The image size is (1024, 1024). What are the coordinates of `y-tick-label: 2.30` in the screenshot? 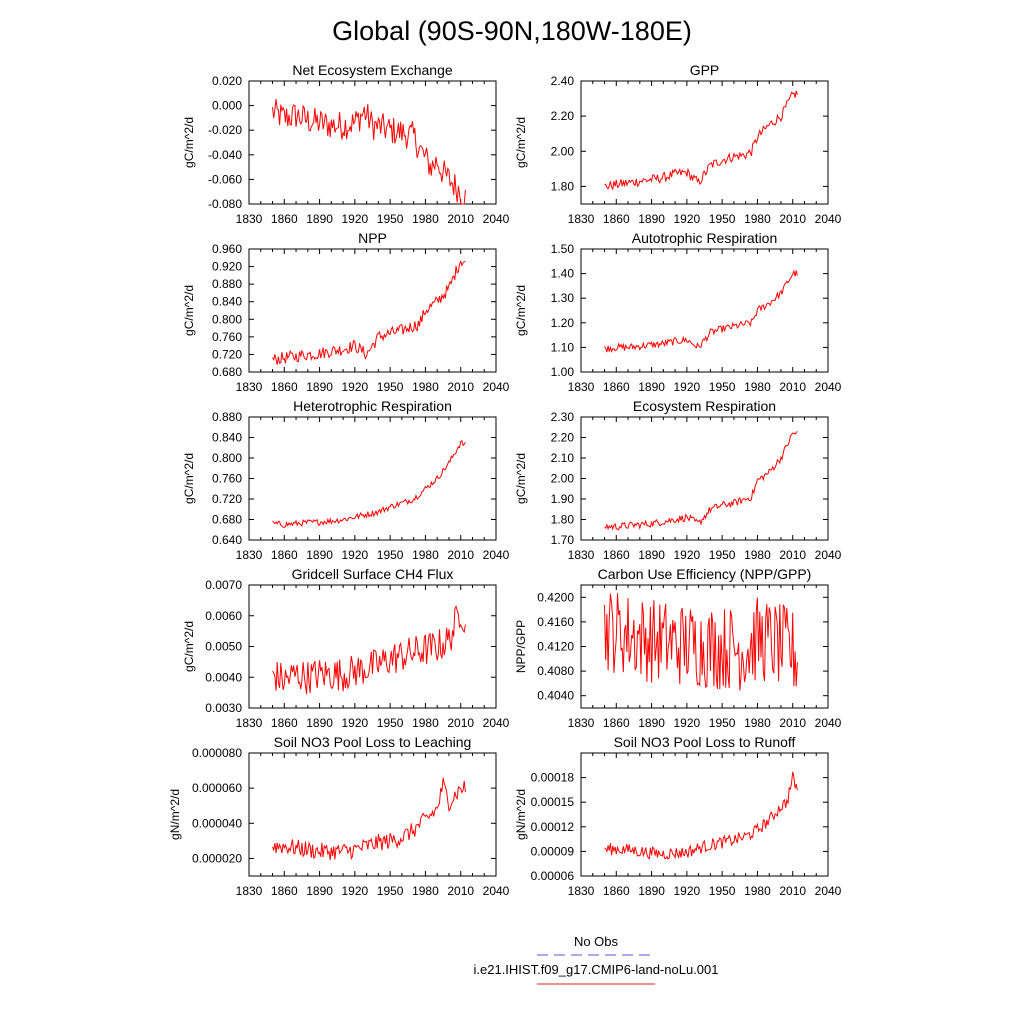 It's located at (563, 417).